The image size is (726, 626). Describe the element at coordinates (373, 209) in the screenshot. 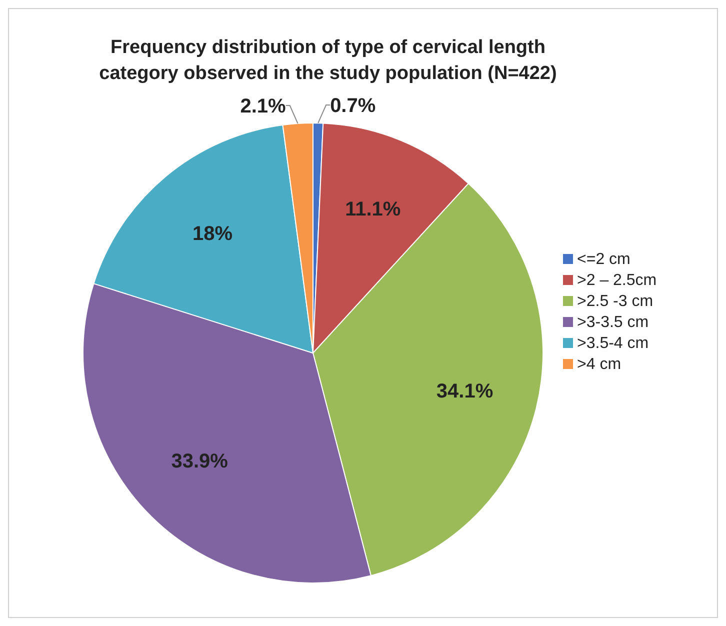

I see `data-label: 11.1%` at that location.